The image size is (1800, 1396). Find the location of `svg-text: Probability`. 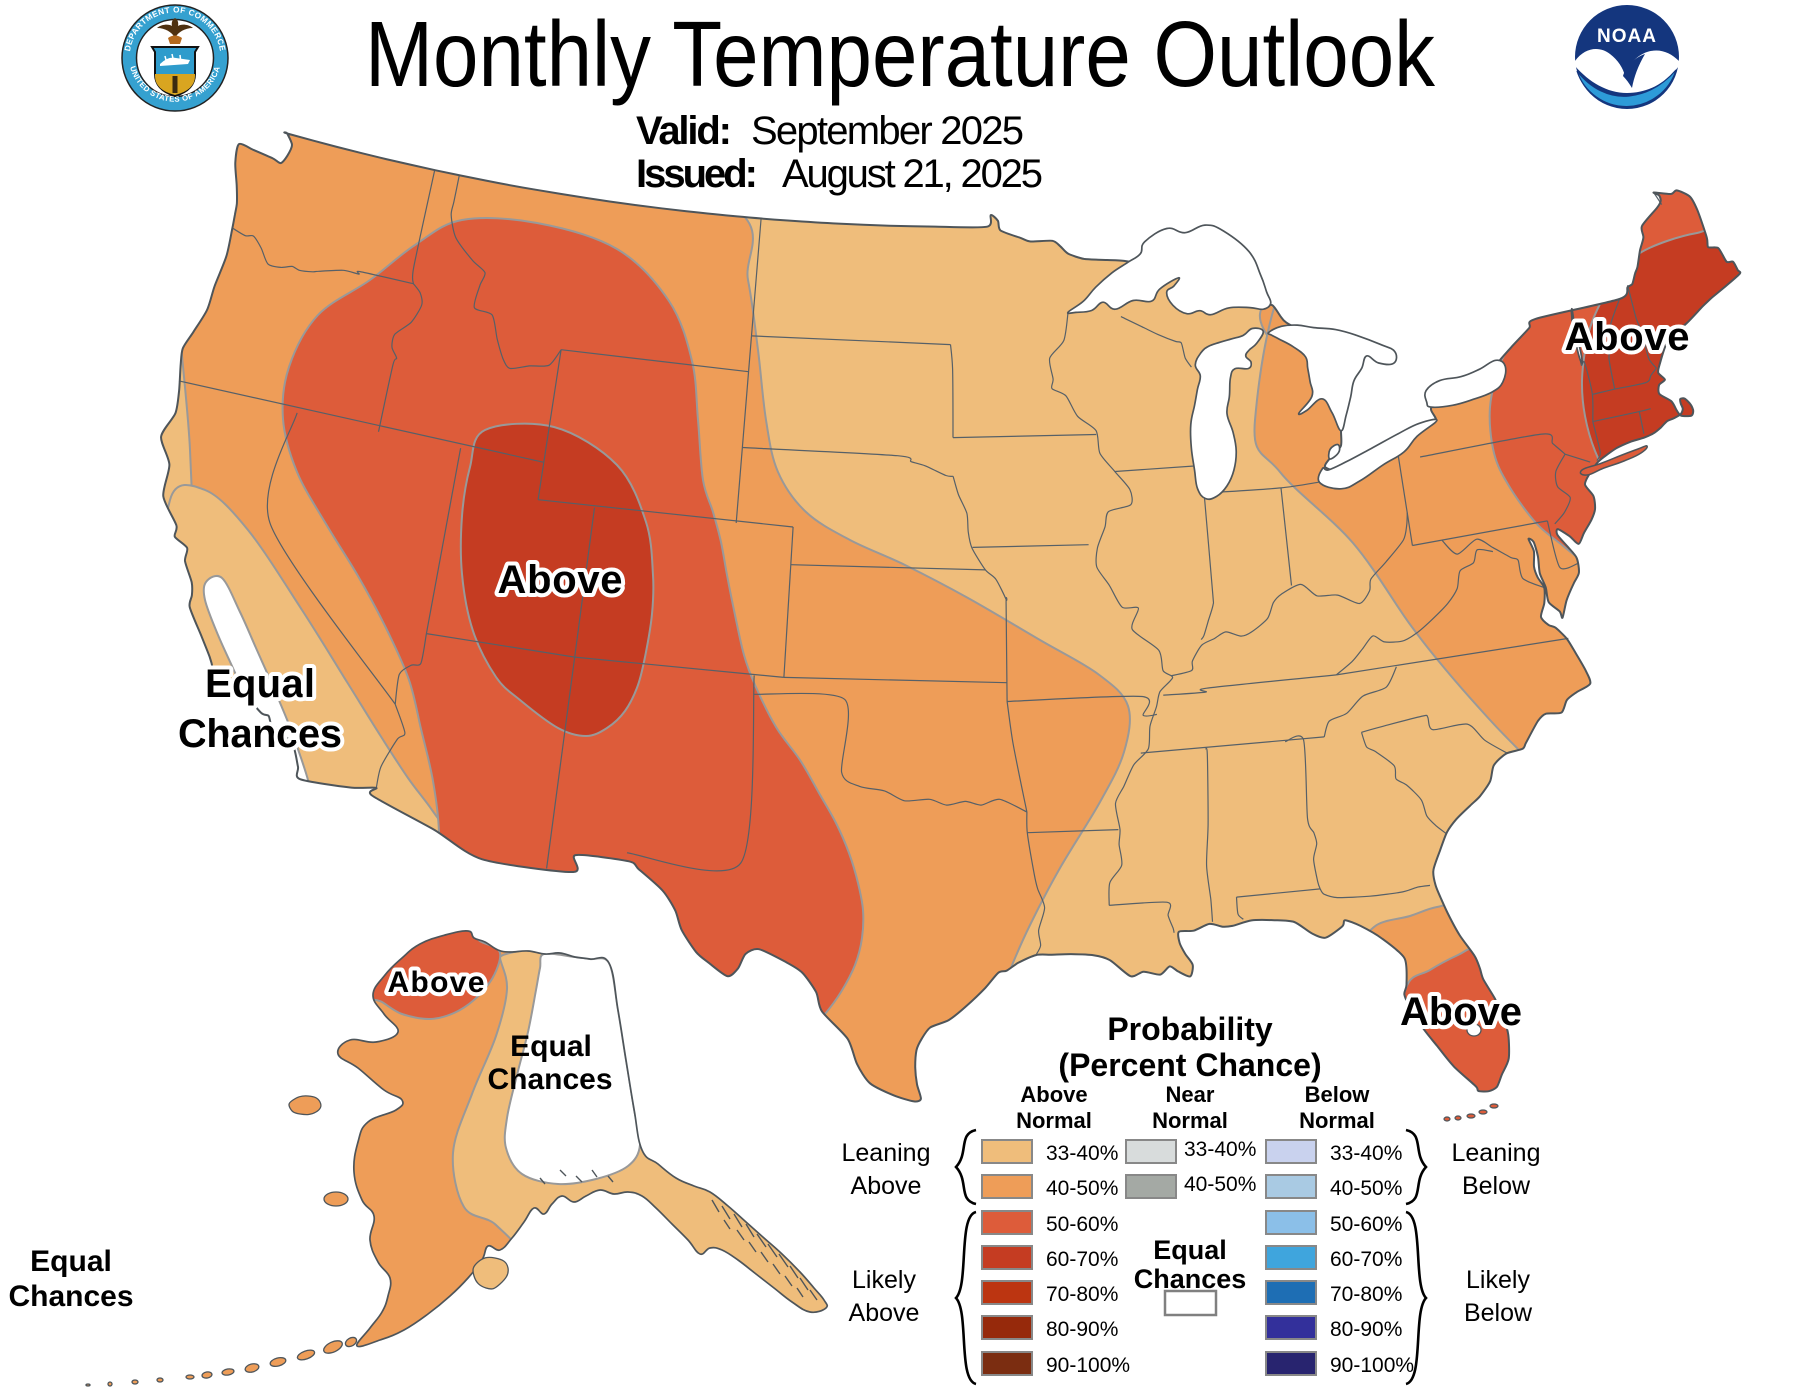

svg-text: Probability is located at coordinates (1190, 1029).